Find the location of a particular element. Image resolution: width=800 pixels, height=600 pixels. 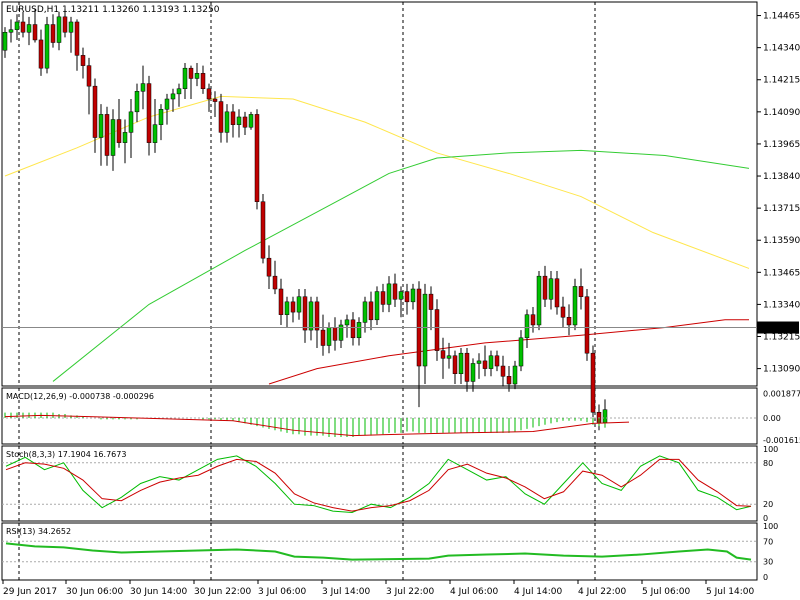

time-axis-label: 5 Jul 14:00 is located at coordinates (730, 592).